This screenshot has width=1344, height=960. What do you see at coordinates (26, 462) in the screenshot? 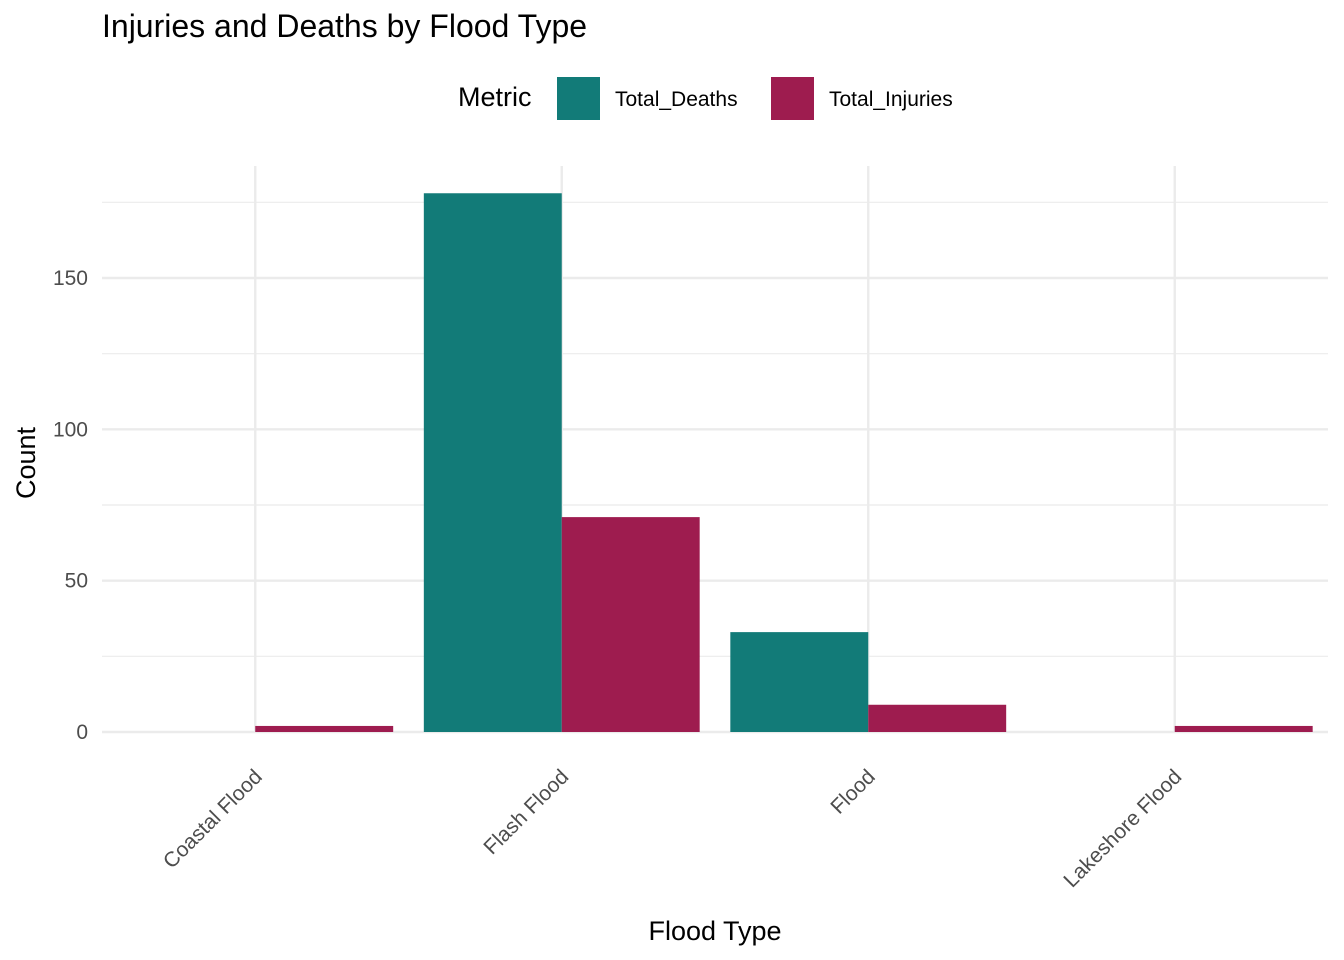
I see `y-axis-label: Count` at bounding box center [26, 462].